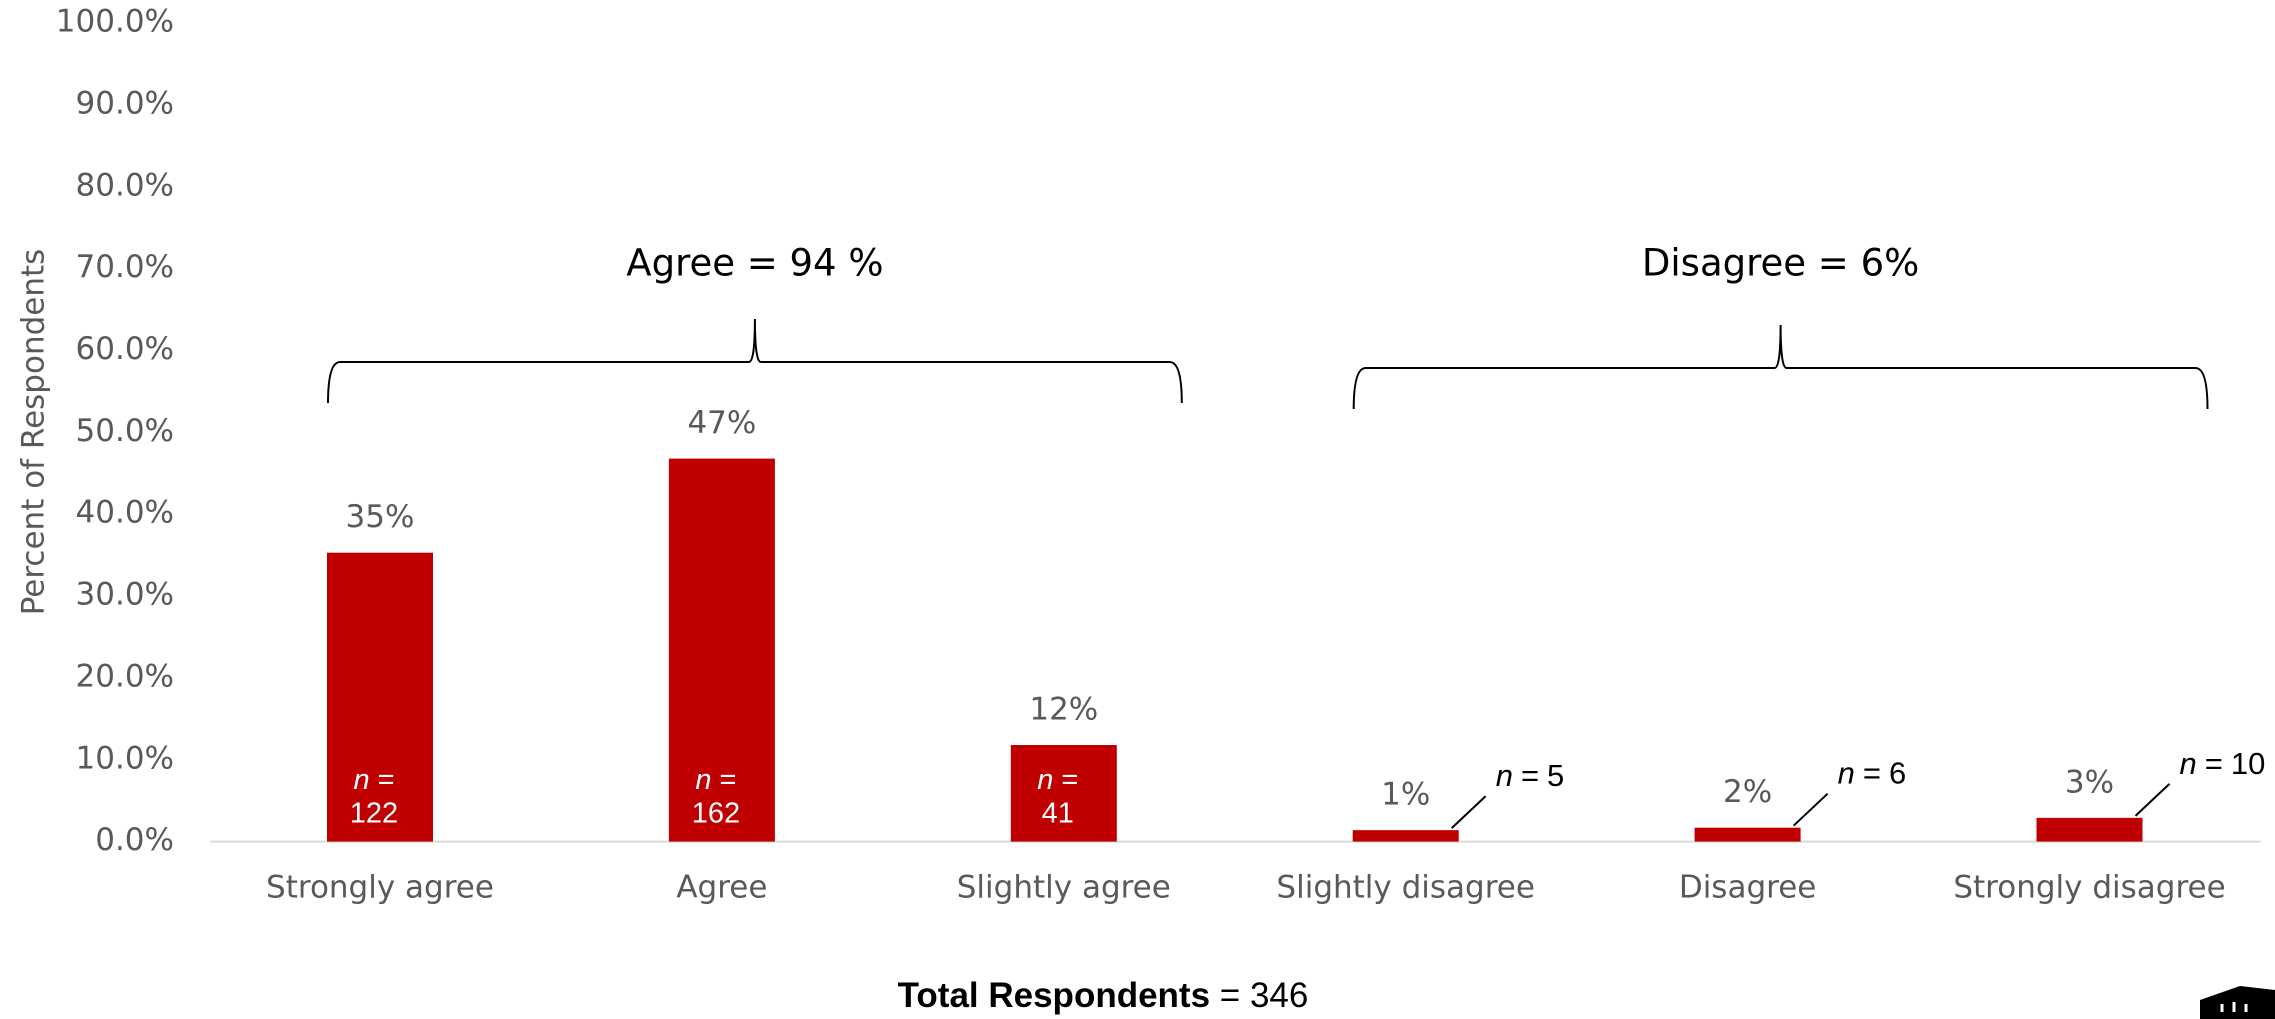 This screenshot has width=2275, height=1019. I want to click on y-tick-label: 100.0%, so click(115, 22).